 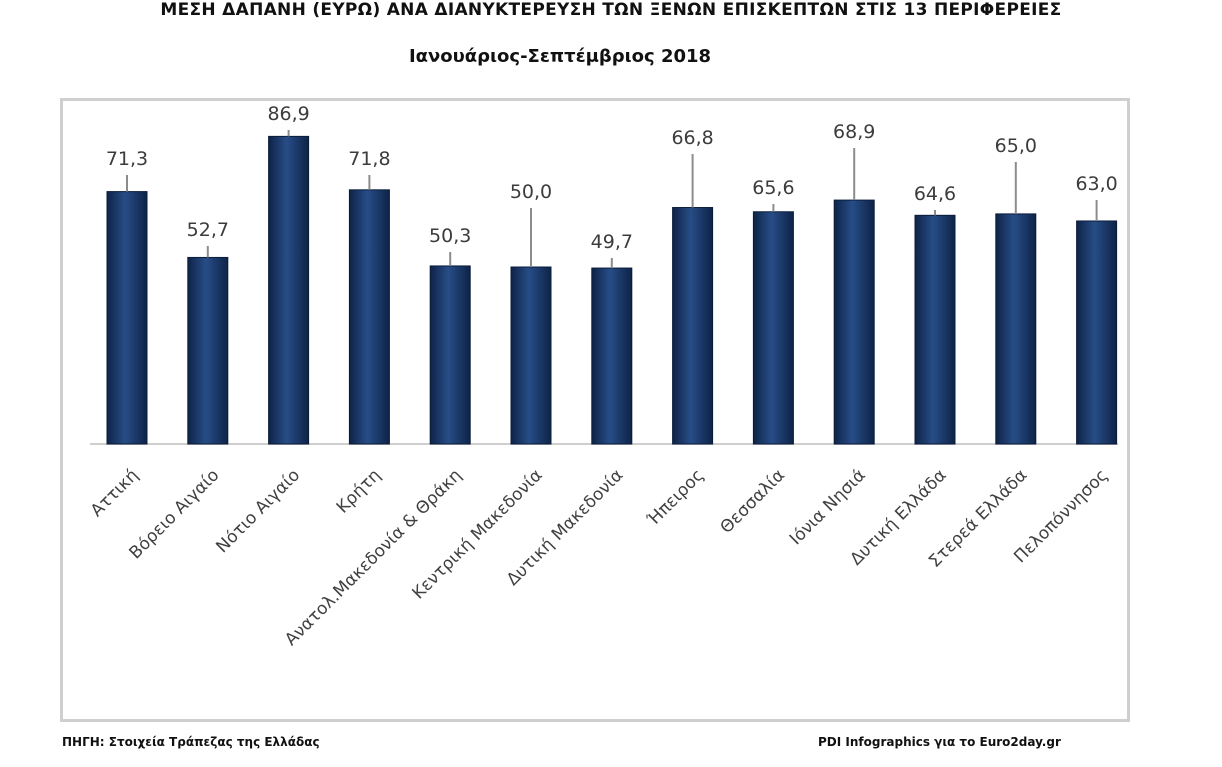 I want to click on data-label: 52,7, so click(x=208, y=230).